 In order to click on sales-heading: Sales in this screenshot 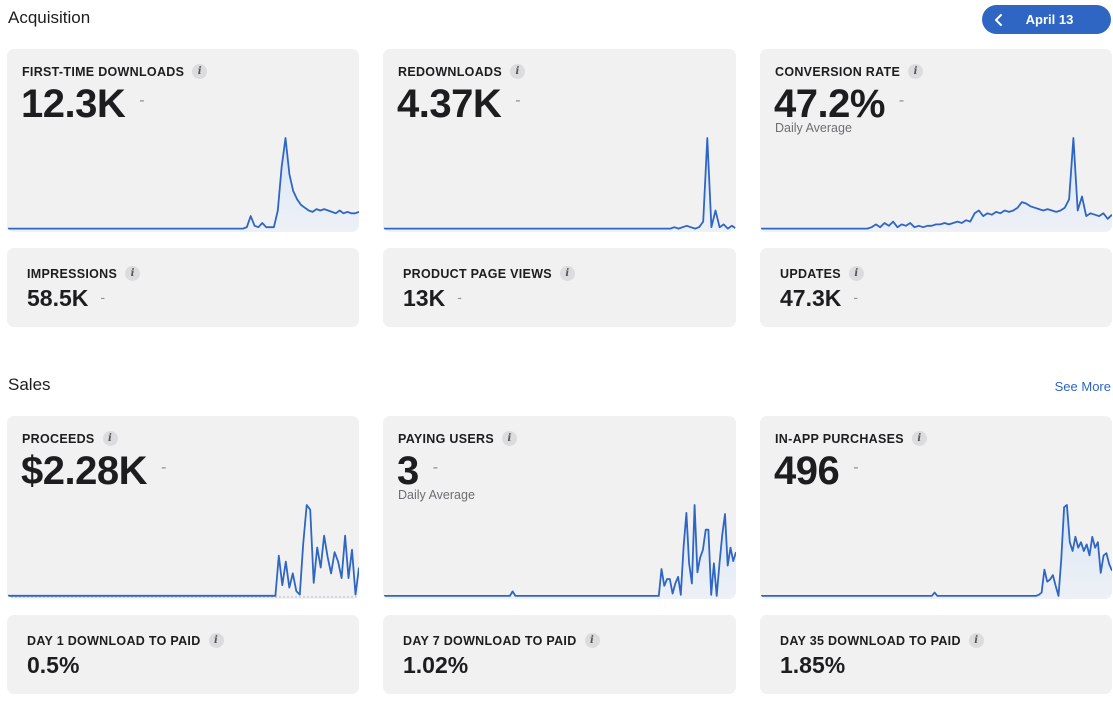, I will do `click(29, 384)`.